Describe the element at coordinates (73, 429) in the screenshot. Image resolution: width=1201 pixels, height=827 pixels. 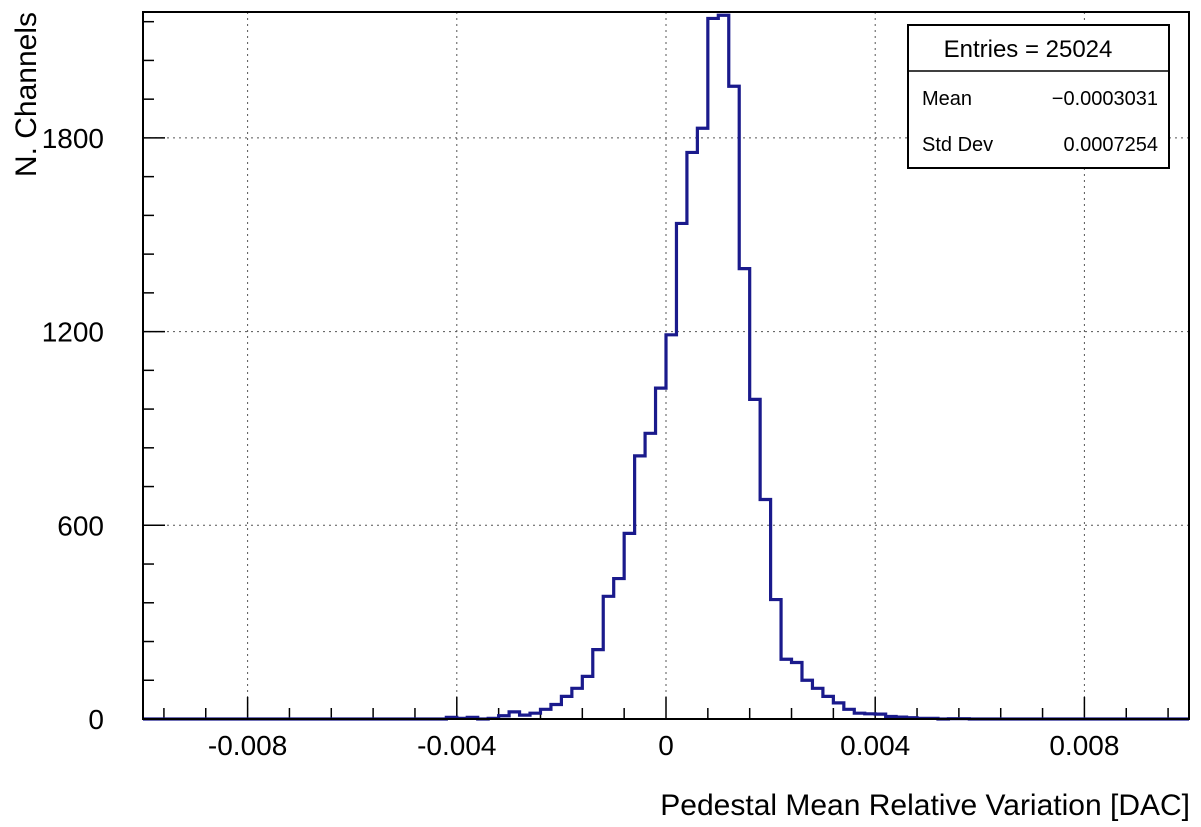
I see `y-tick-labels: 0 600 1200 1800` at that location.